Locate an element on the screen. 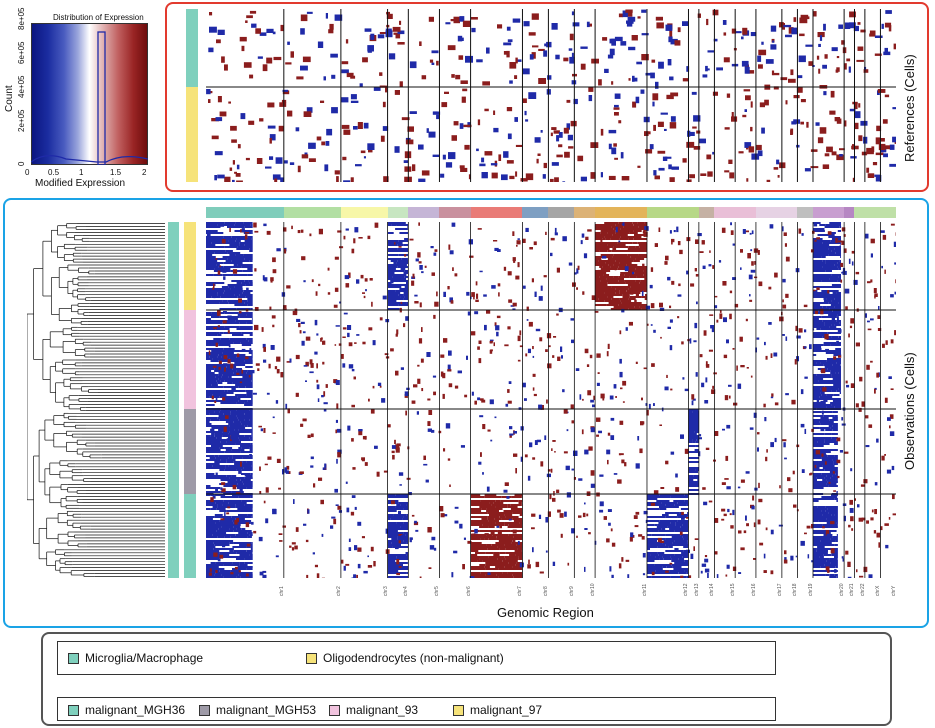  chromosome-label: chr1 is located at coordinates (281, 591).